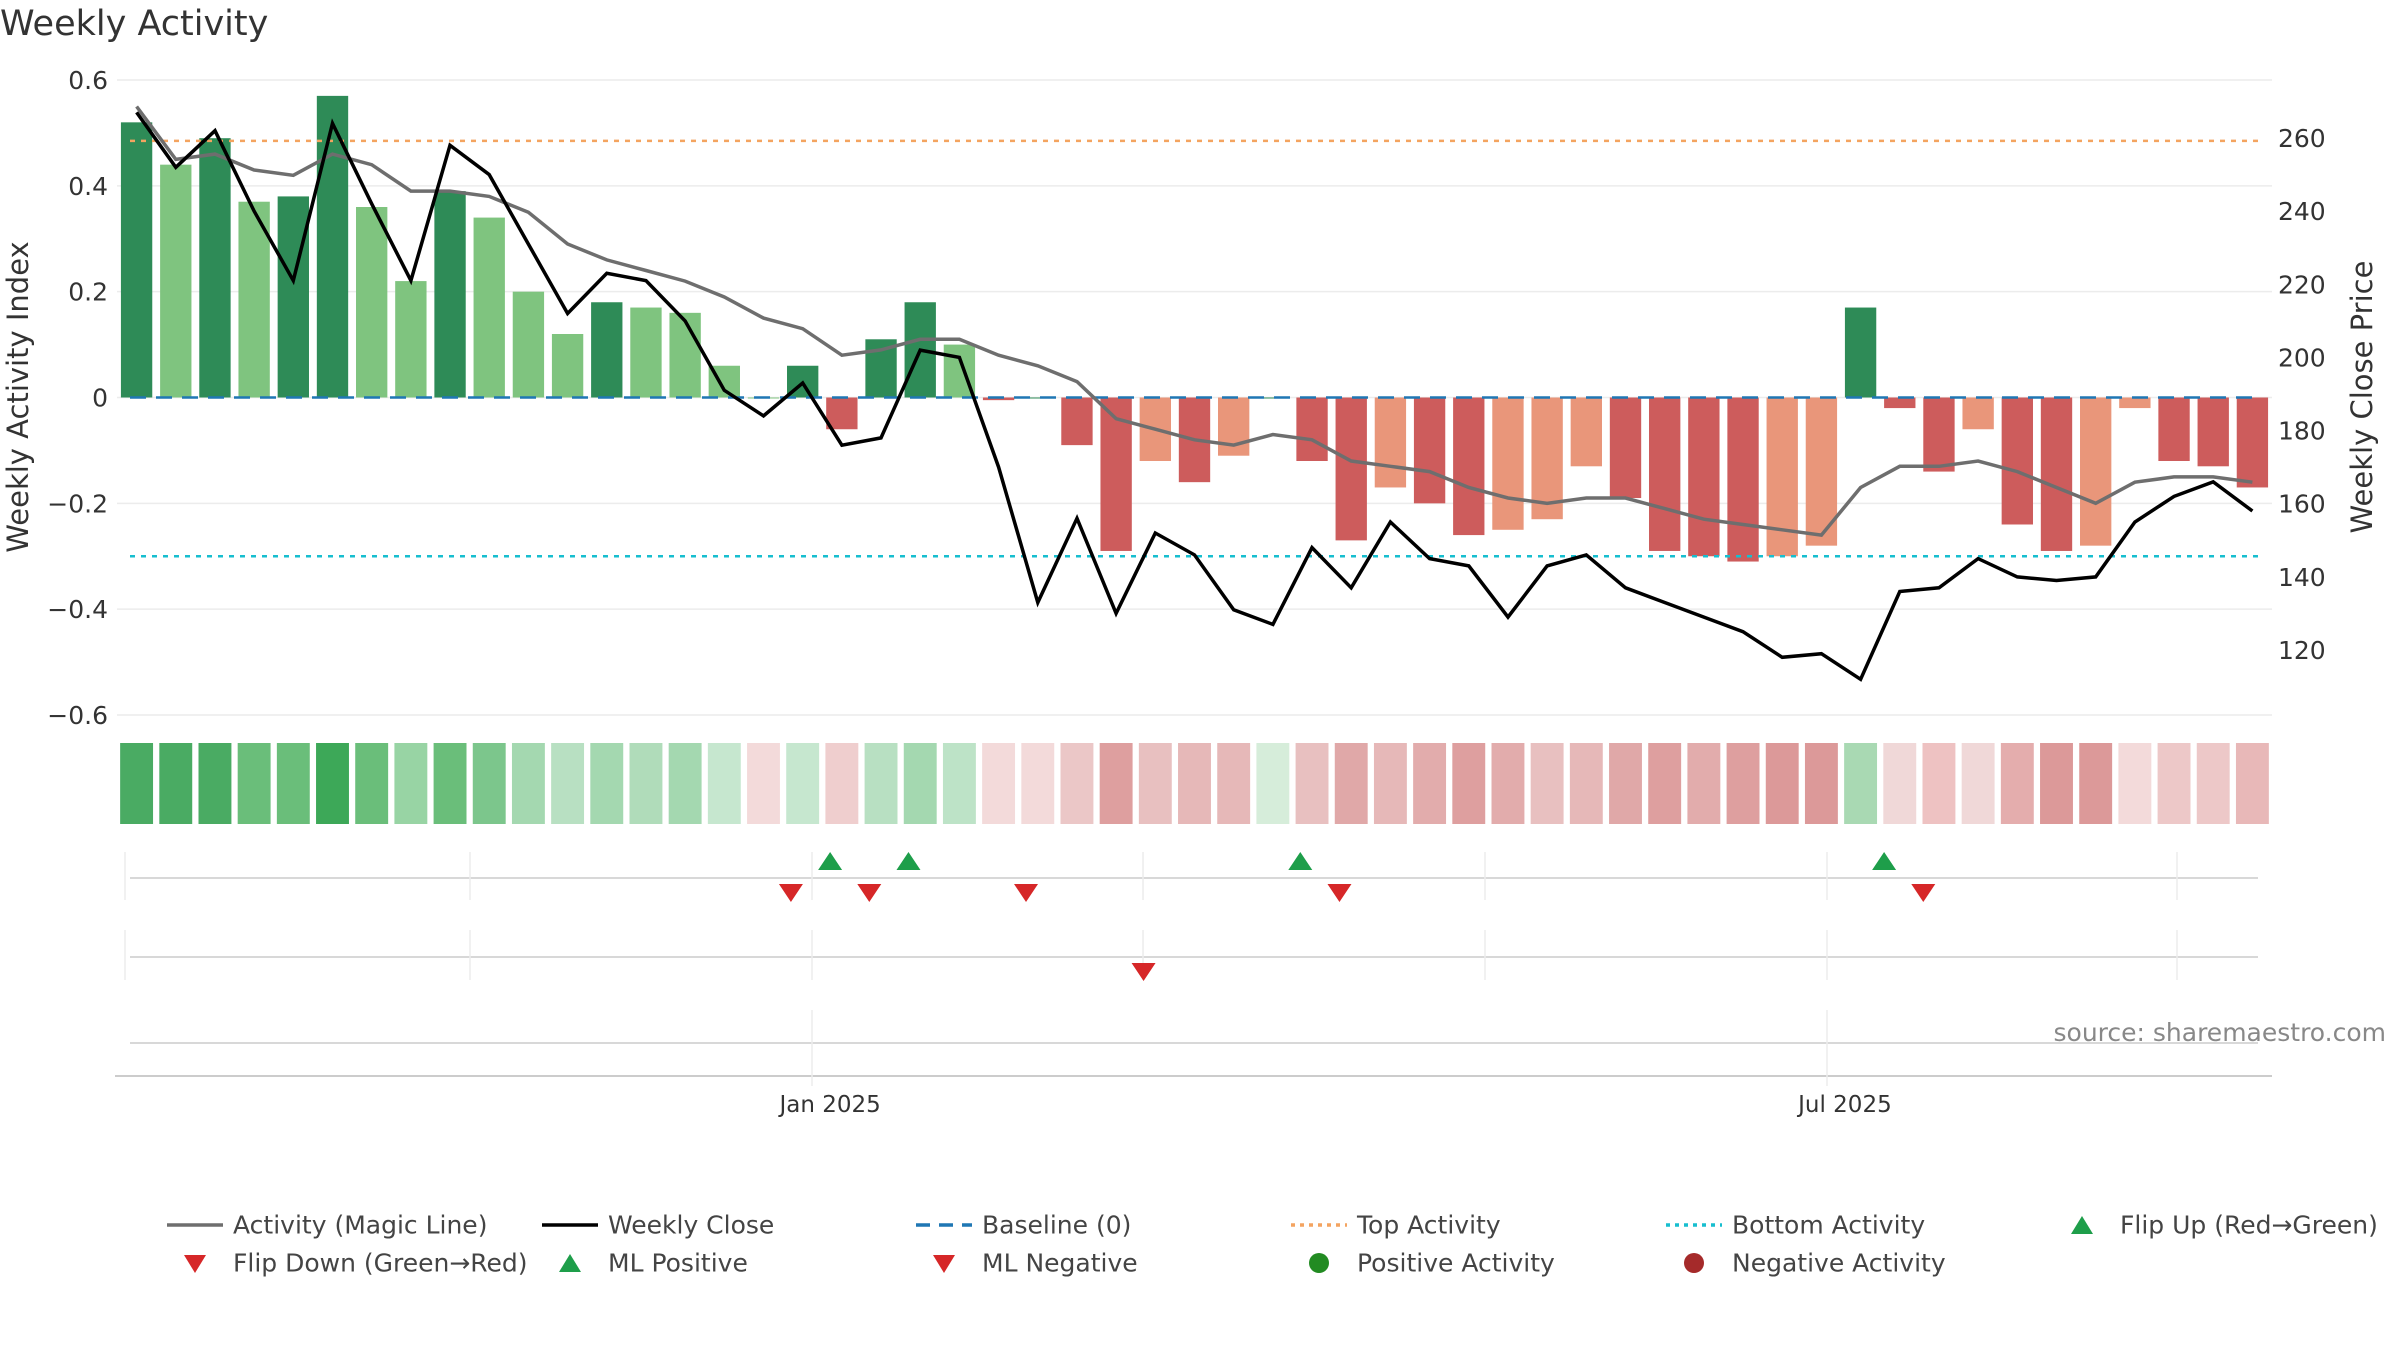 The width and height of the screenshot is (2400, 1350). Describe the element at coordinates (2302, 284) in the screenshot. I see `y-tick-right: 220` at that location.